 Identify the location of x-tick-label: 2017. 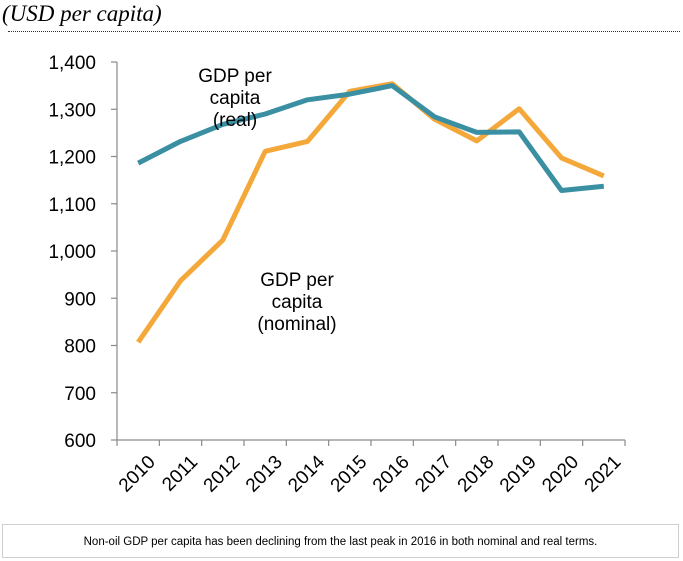
(433, 474).